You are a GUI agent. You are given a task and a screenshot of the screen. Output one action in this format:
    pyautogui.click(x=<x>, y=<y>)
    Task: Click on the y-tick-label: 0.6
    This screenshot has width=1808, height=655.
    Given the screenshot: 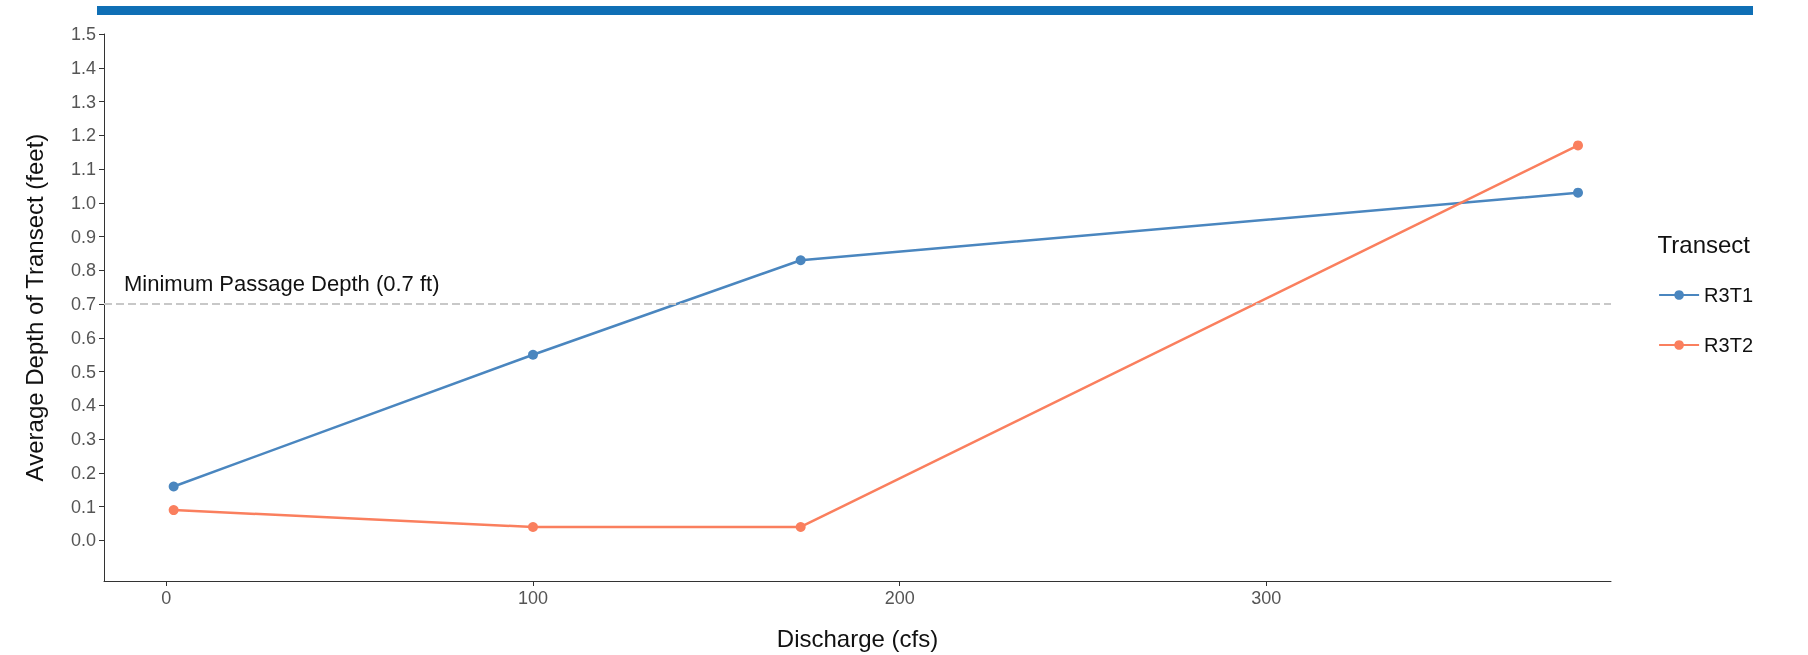 What is the action you would take?
    pyautogui.click(x=83, y=337)
    